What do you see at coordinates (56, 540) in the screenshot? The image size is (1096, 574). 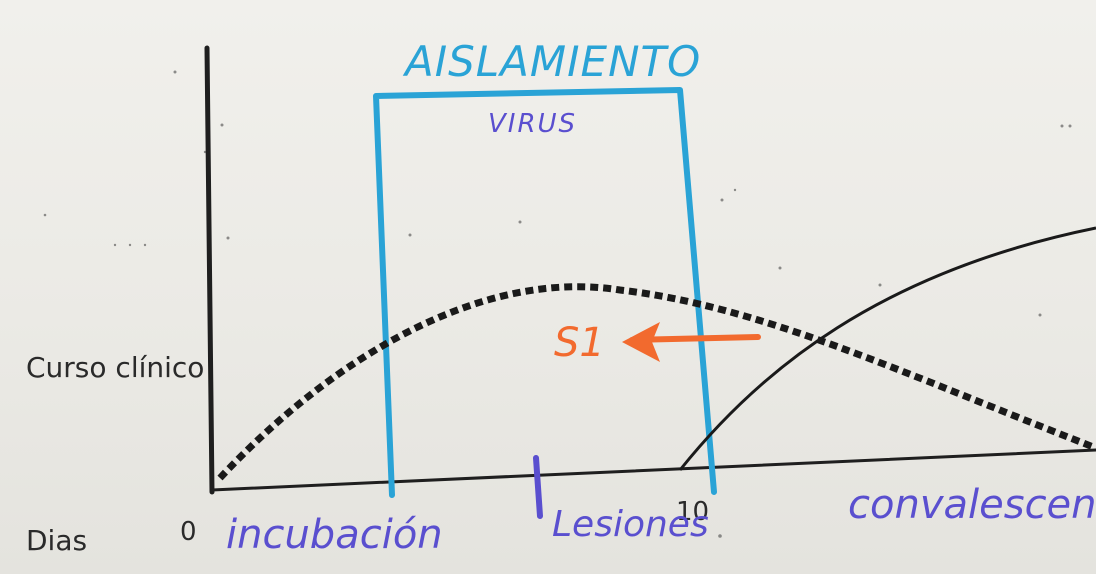 I see `x-axis-label: Dias` at bounding box center [56, 540].